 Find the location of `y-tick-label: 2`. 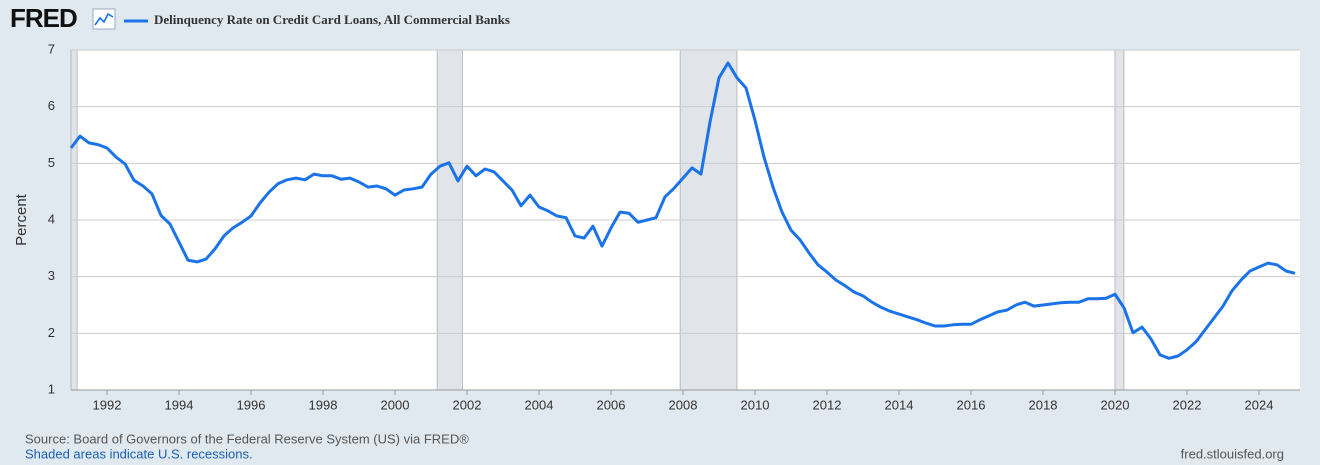

y-tick-label: 2 is located at coordinates (51, 332).